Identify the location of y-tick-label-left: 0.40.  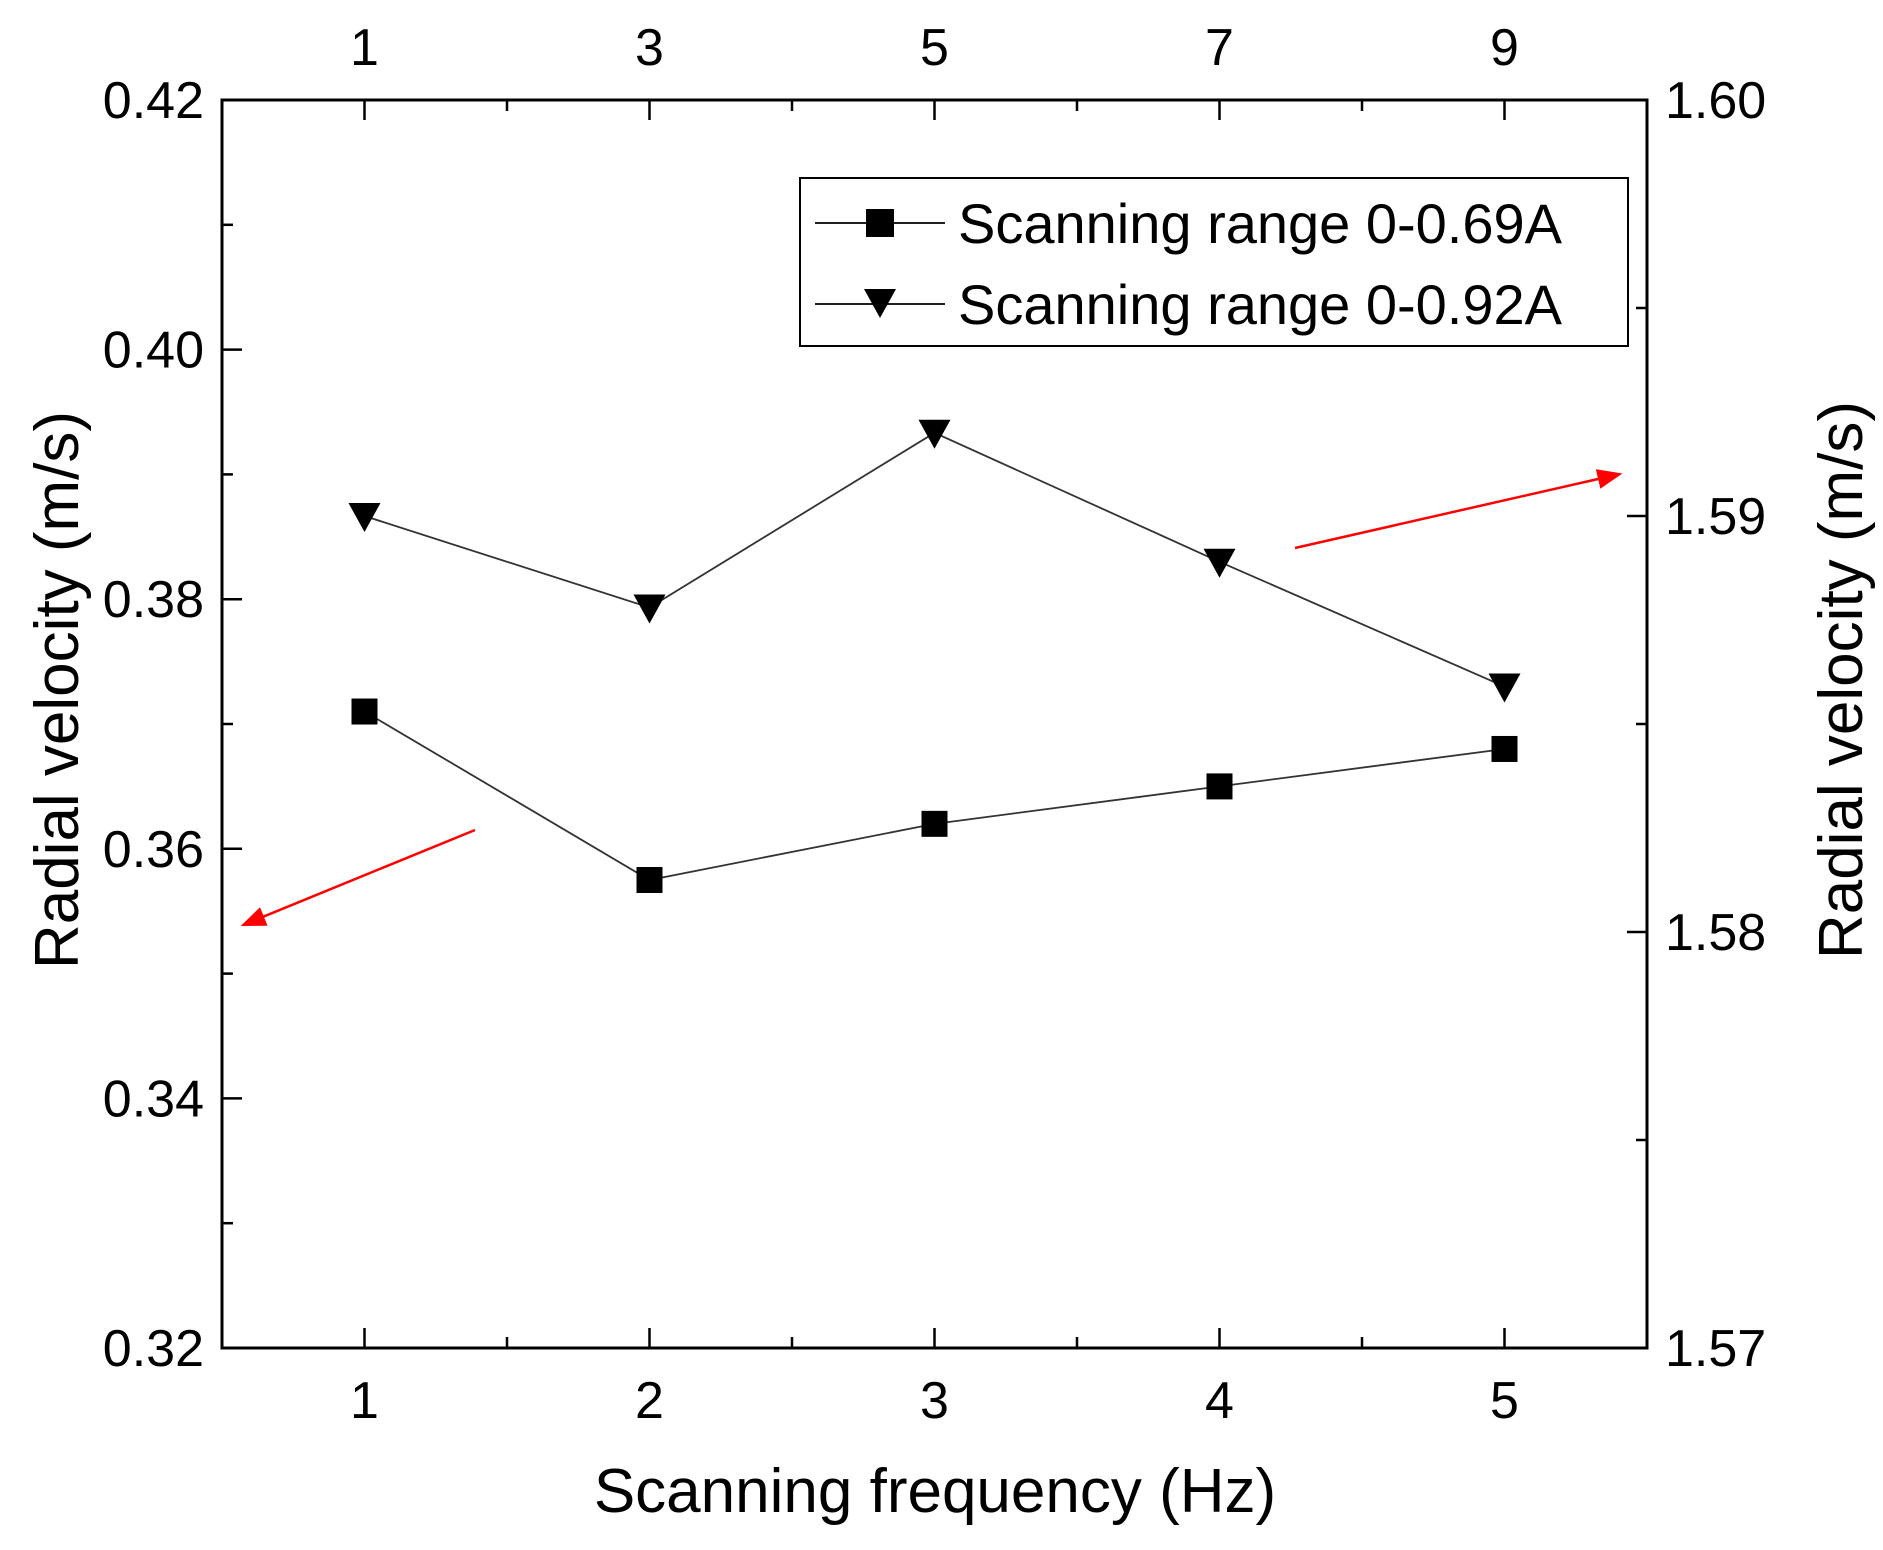
(153, 351).